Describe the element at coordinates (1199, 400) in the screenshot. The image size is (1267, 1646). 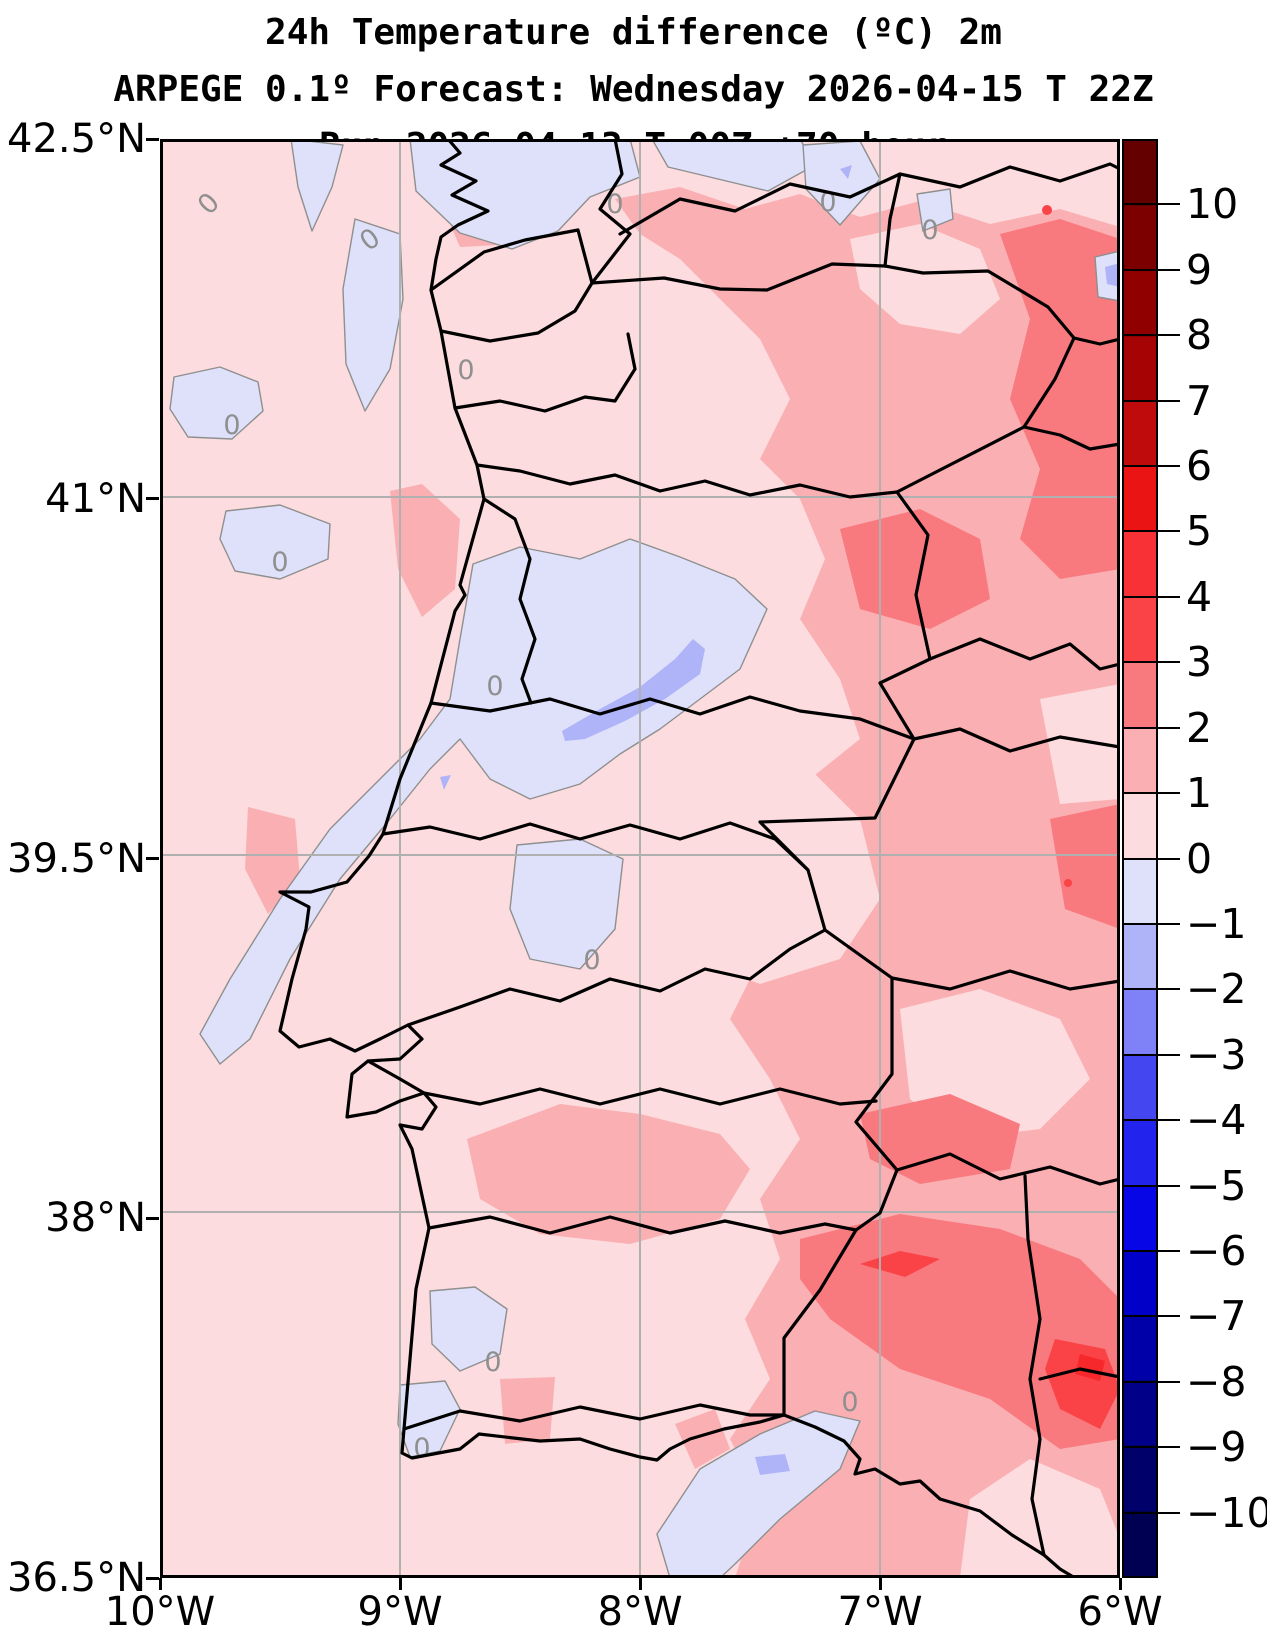
I see `colorbar-tick-label: 7` at that location.